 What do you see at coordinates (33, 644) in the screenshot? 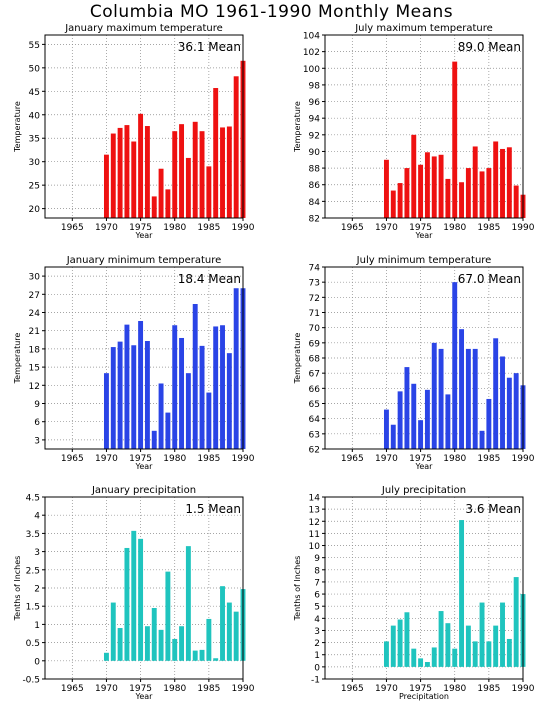
I see `y-tick-label: 0.5` at bounding box center [33, 644].